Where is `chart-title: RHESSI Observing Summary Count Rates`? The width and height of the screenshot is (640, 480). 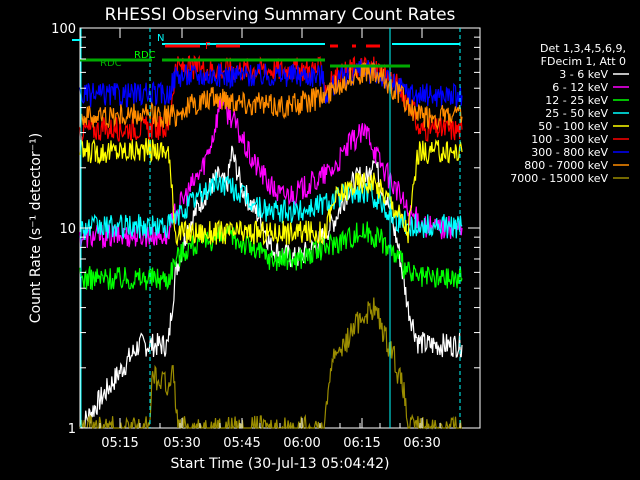 chart-title: RHESSI Observing Summary Count Rates is located at coordinates (280, 15).